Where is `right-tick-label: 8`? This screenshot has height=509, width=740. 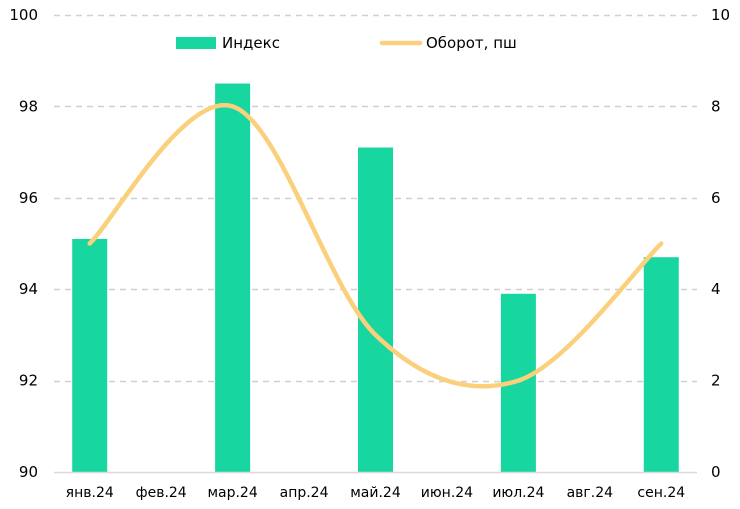 right-tick-label: 8 is located at coordinates (716, 106).